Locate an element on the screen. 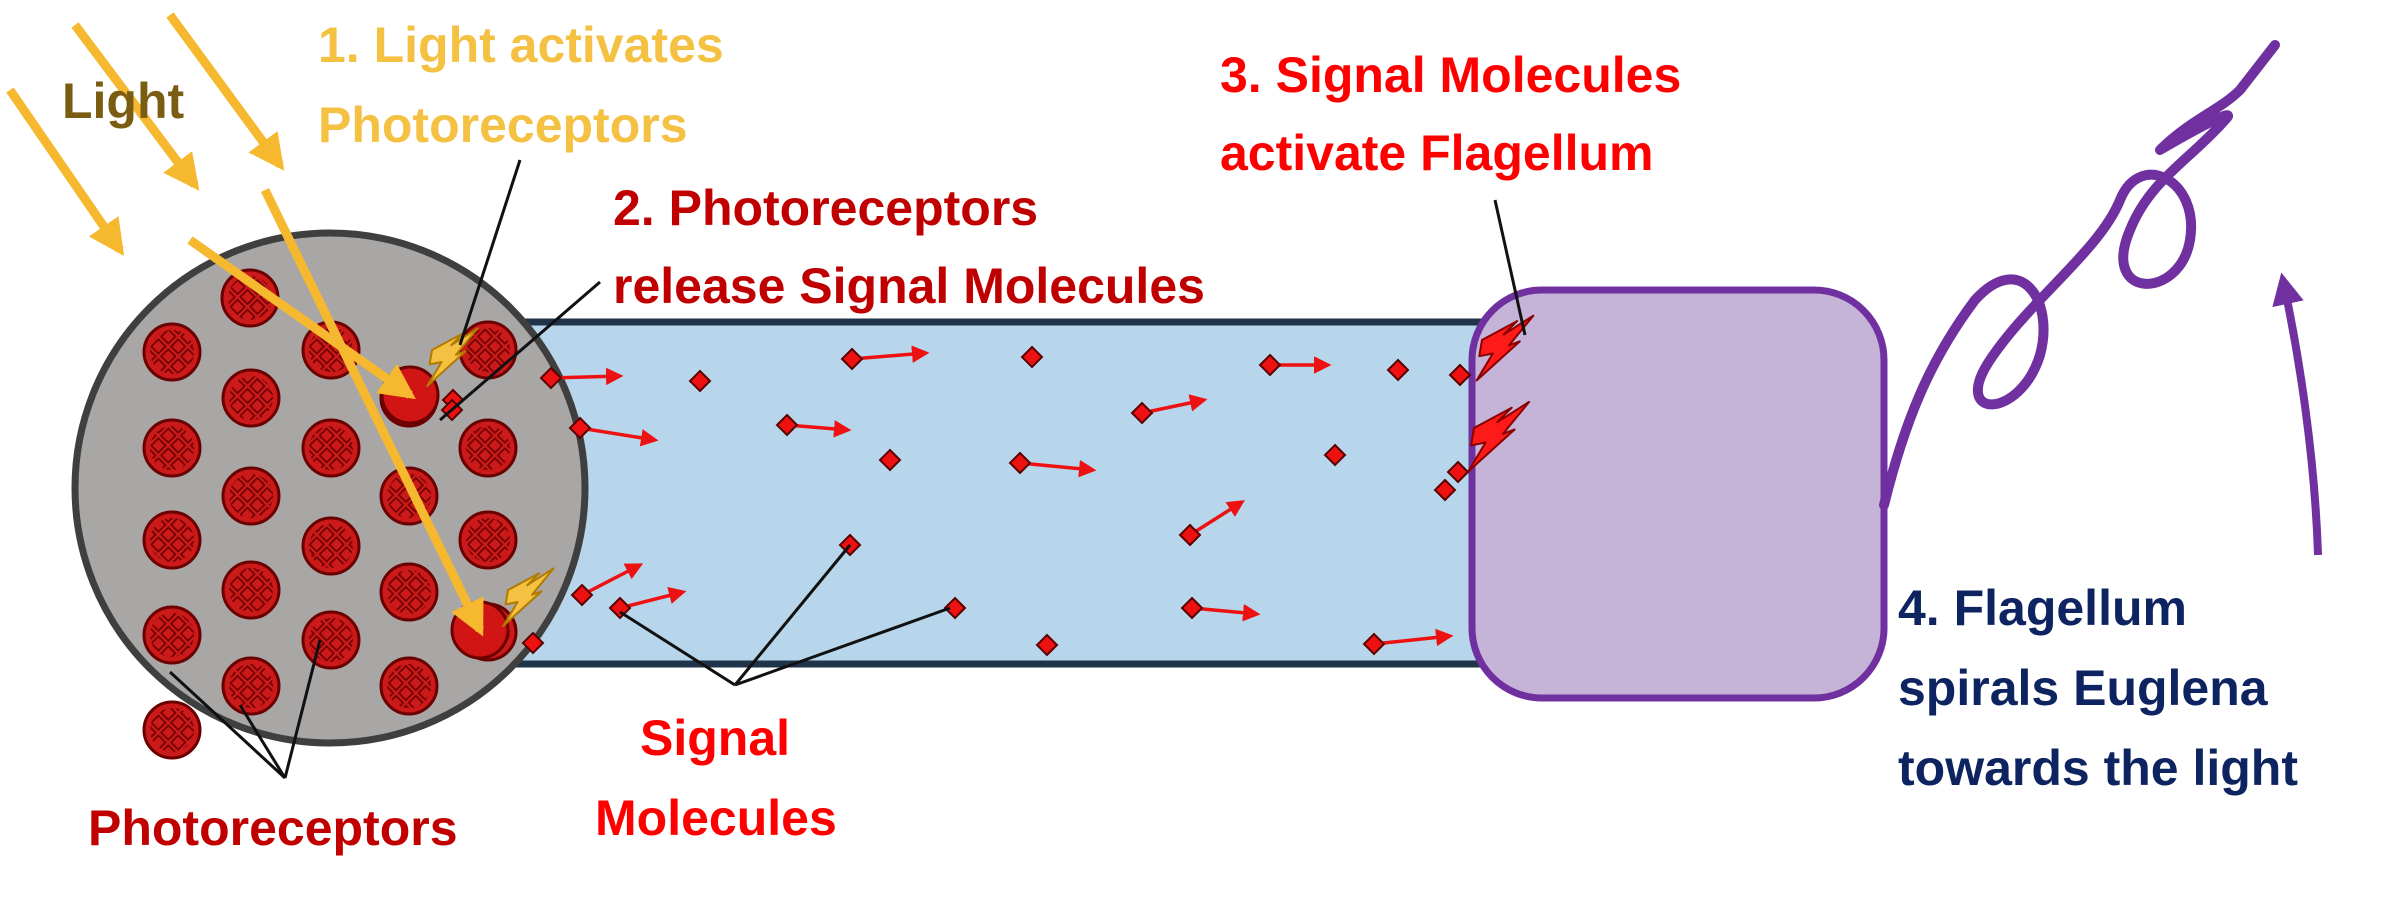 Image resolution: width=2404 pixels, height=916 pixels. photoreceptors-label: Photoreceptors is located at coordinates (273, 828).